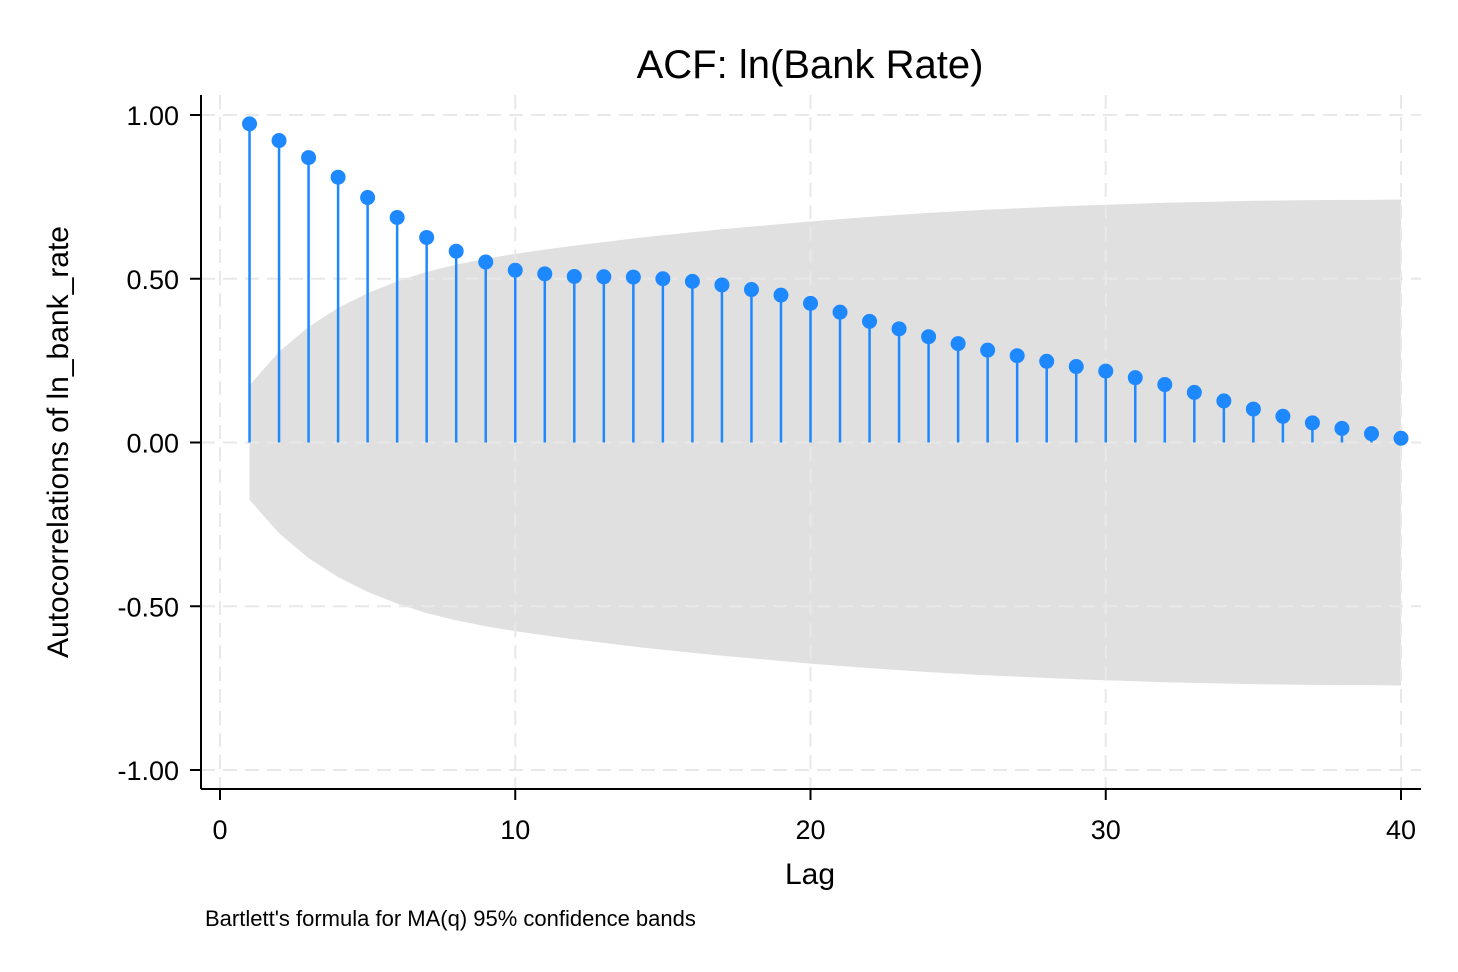 Image resolution: width=1458 pixels, height=972 pixels. What do you see at coordinates (1401, 830) in the screenshot?
I see `x-tick-label: 40` at bounding box center [1401, 830].